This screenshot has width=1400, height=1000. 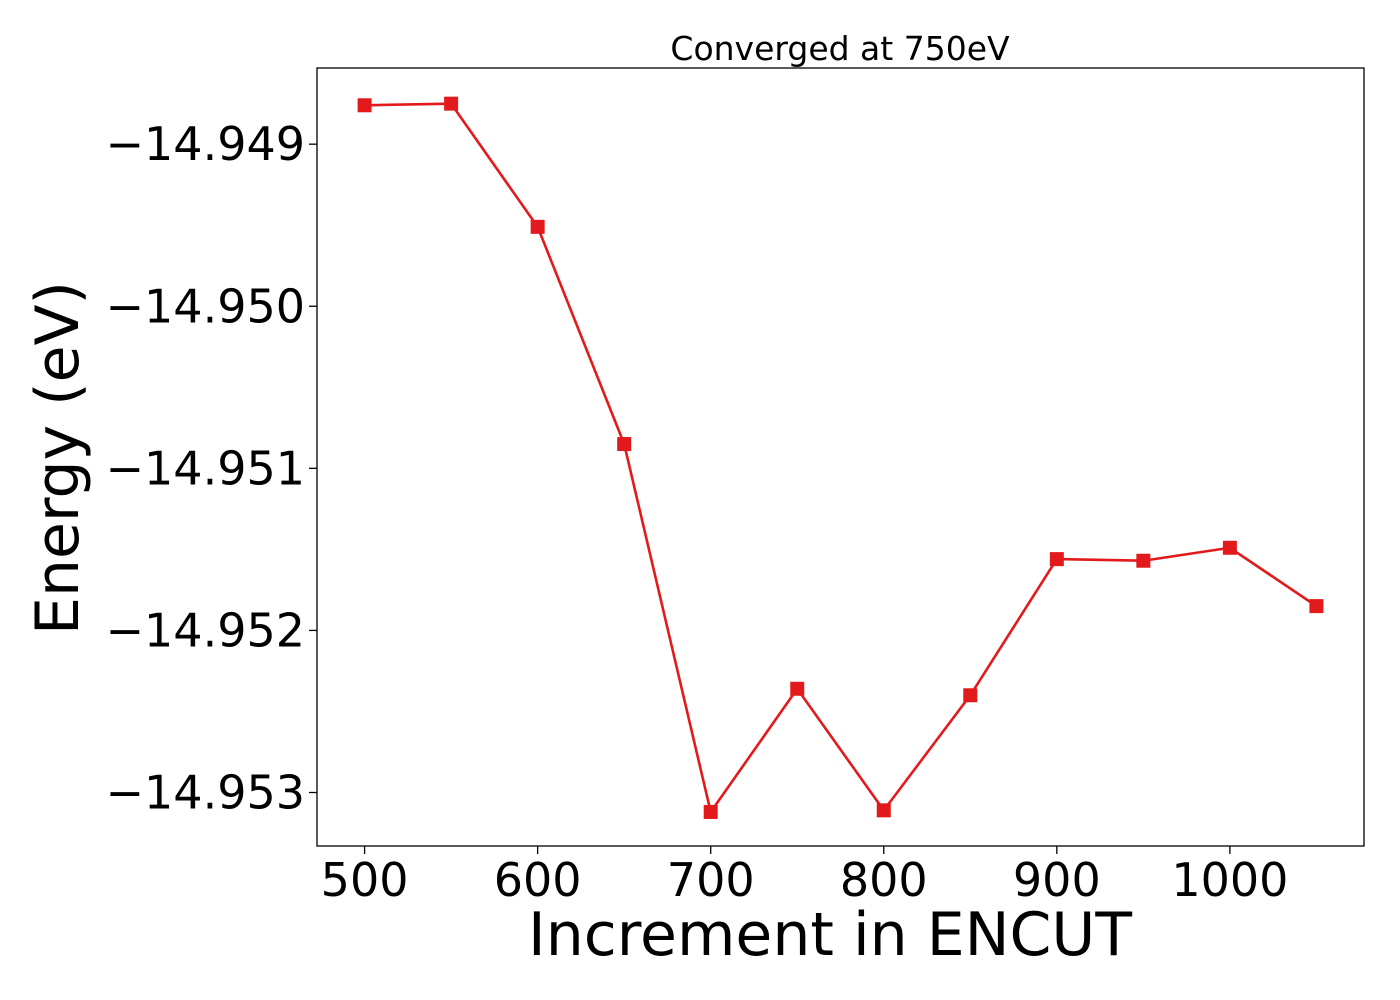 What do you see at coordinates (206, 468) in the screenshot?
I see `y-tick-label: −14.951` at bounding box center [206, 468].